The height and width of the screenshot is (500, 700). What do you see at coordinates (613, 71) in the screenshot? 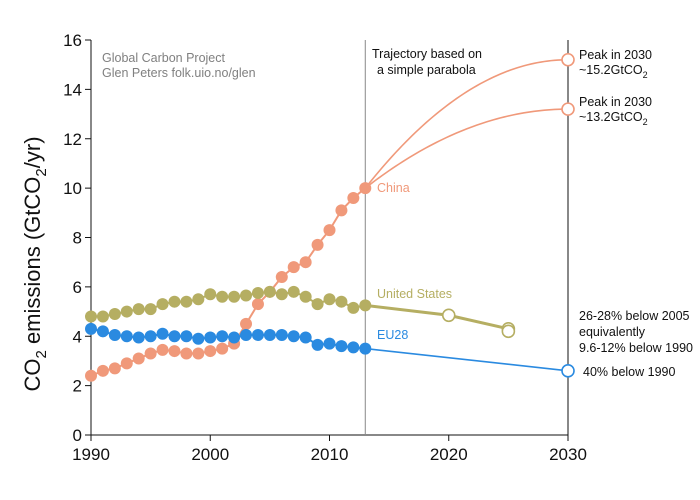
I see `china-high-annotation-2: ~15.2GtCO2` at bounding box center [613, 71].